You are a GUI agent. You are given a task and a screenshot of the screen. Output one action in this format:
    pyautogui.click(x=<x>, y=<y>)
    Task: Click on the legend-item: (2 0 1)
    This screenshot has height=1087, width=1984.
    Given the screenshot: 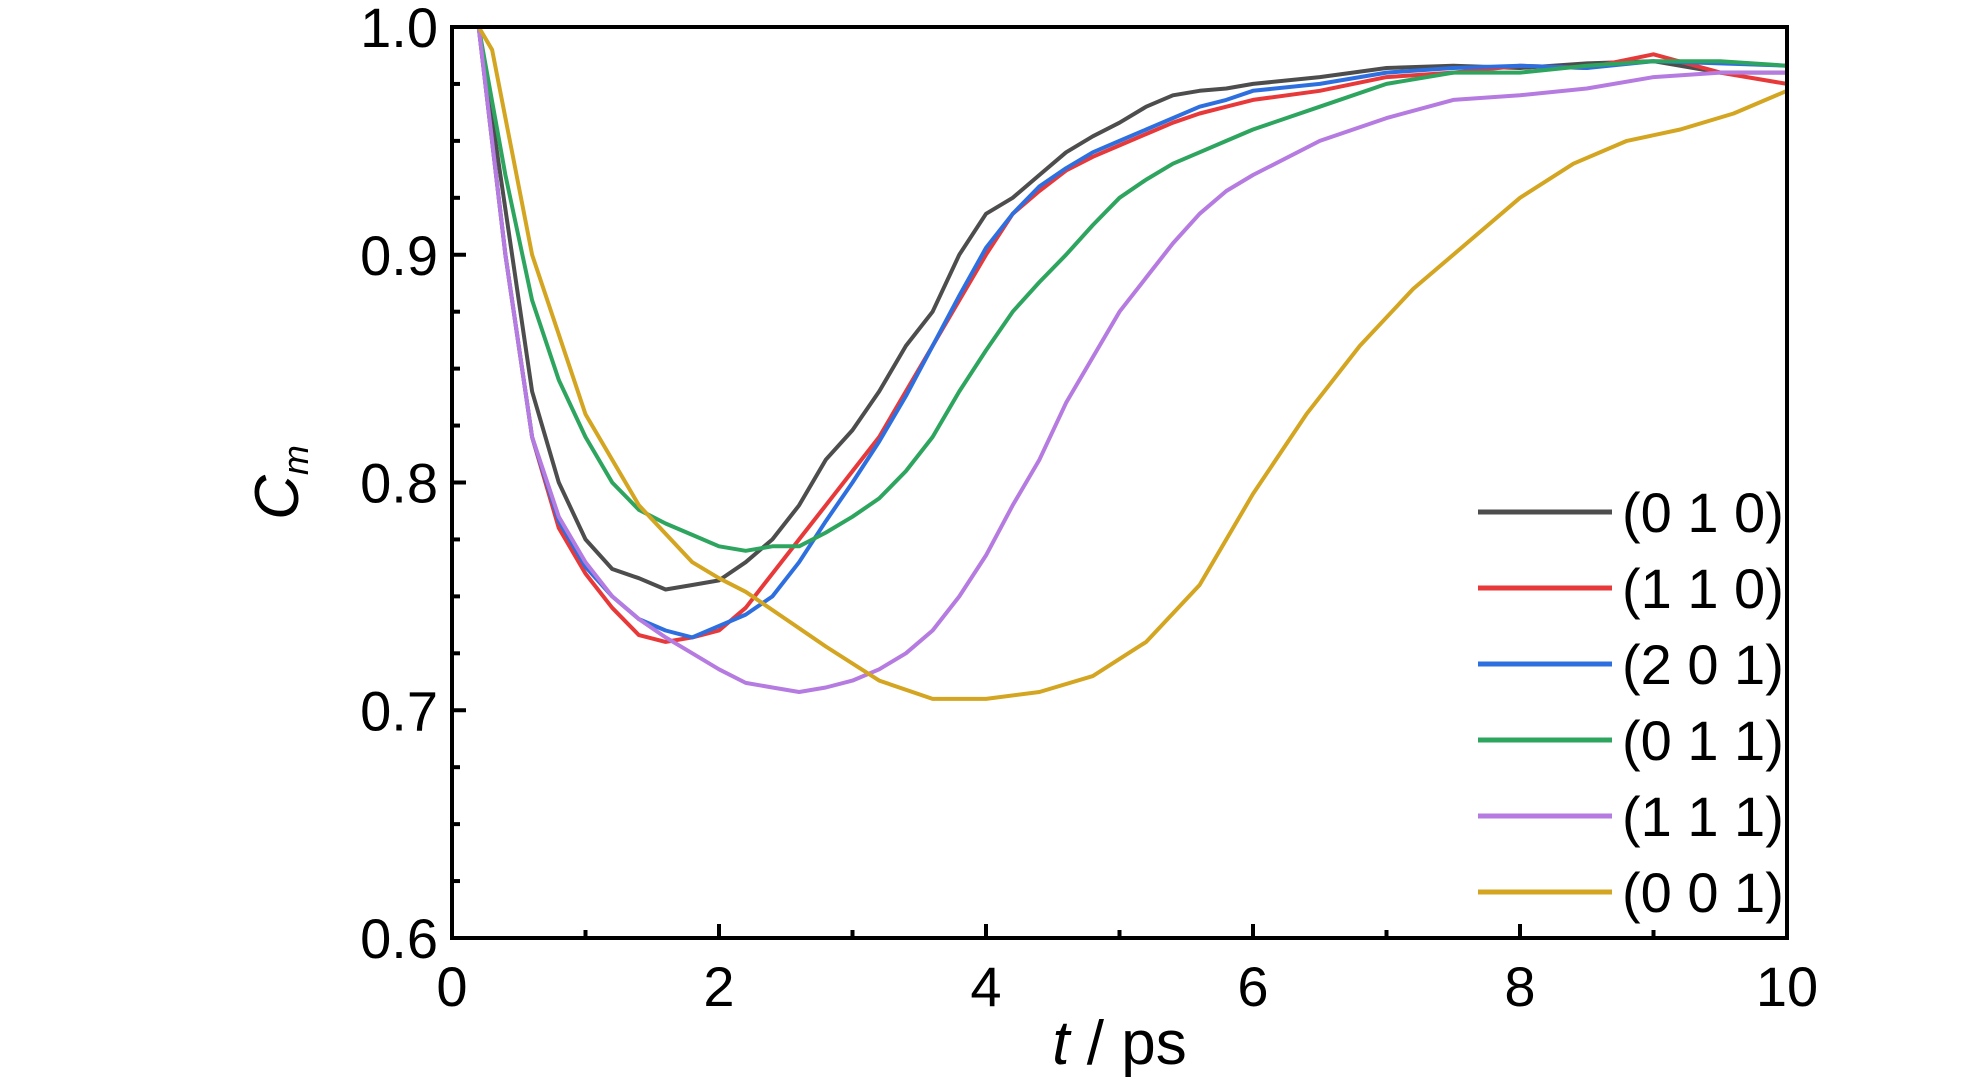 What is the action you would take?
    pyautogui.click(x=1631, y=664)
    